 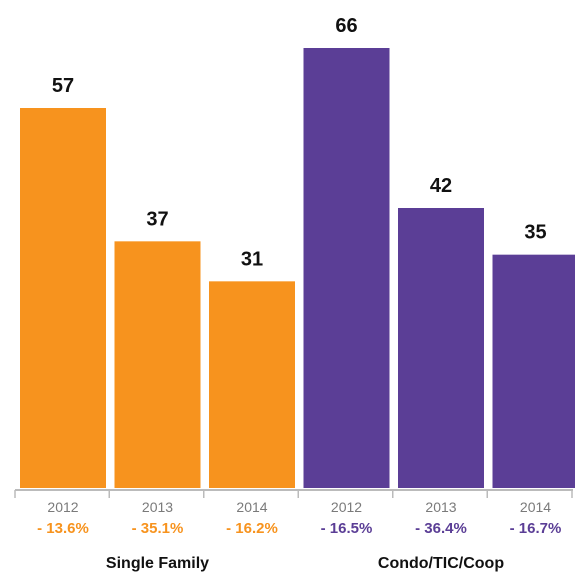 What do you see at coordinates (252, 384) in the screenshot?
I see `bar-single-family-2014` at bounding box center [252, 384].